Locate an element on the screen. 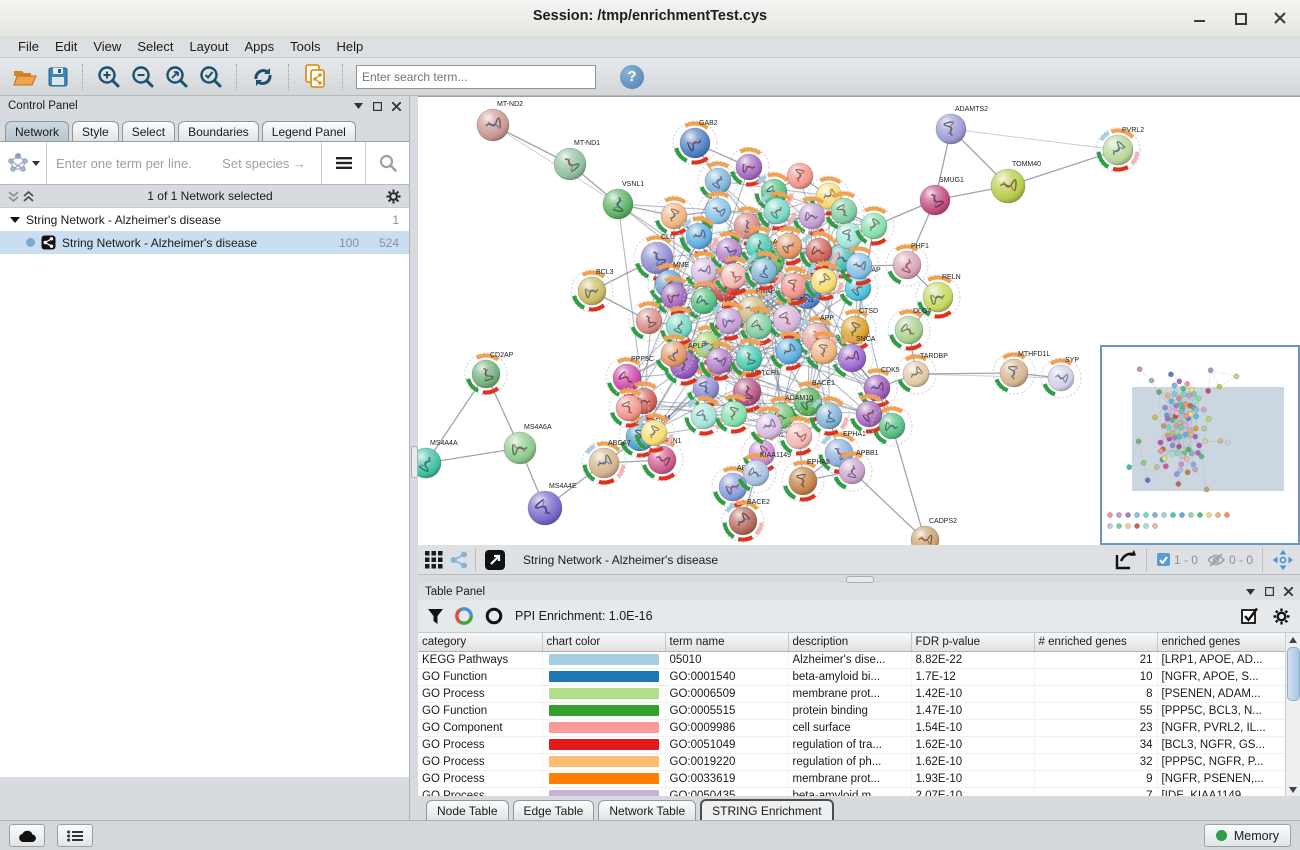 This screenshot has height=850, width=1300. maximize-icon is located at coordinates (1240, 18).